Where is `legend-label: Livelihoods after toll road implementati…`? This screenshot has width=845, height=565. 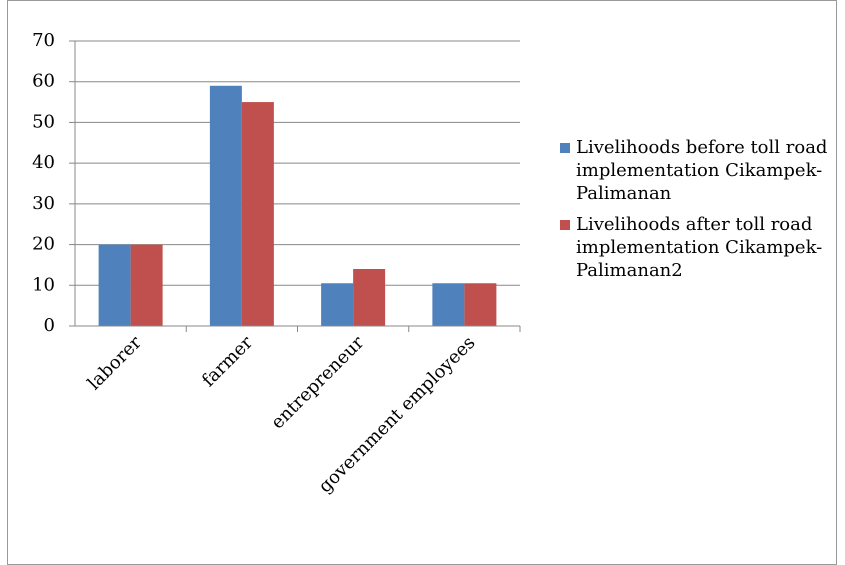
legend-label: Livelihoods after toll road implementati… is located at coordinates (699, 247).